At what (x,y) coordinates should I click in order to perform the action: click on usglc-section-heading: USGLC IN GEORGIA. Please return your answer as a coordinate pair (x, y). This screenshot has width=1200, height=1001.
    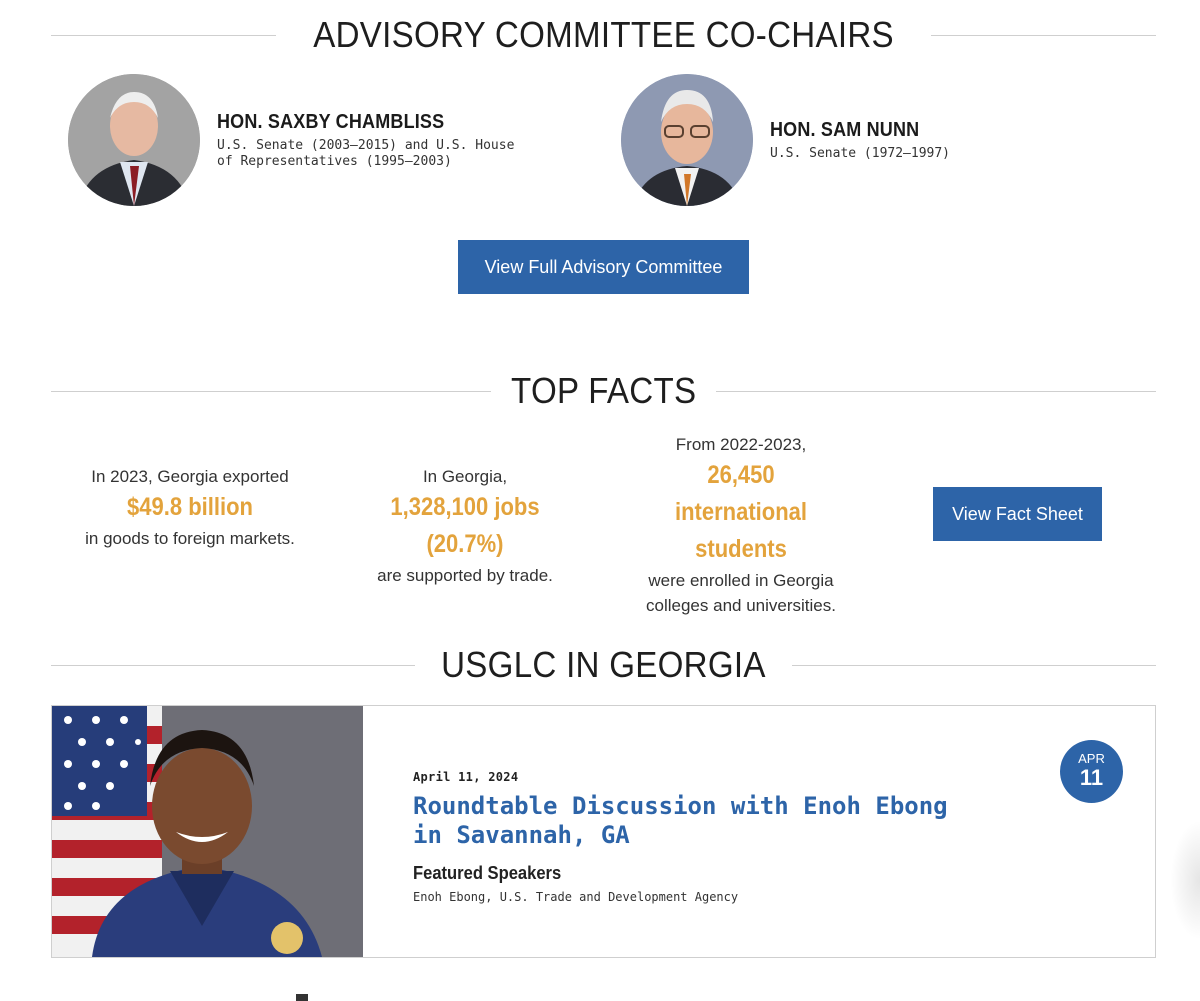
    Looking at the image, I should click on (603, 665).